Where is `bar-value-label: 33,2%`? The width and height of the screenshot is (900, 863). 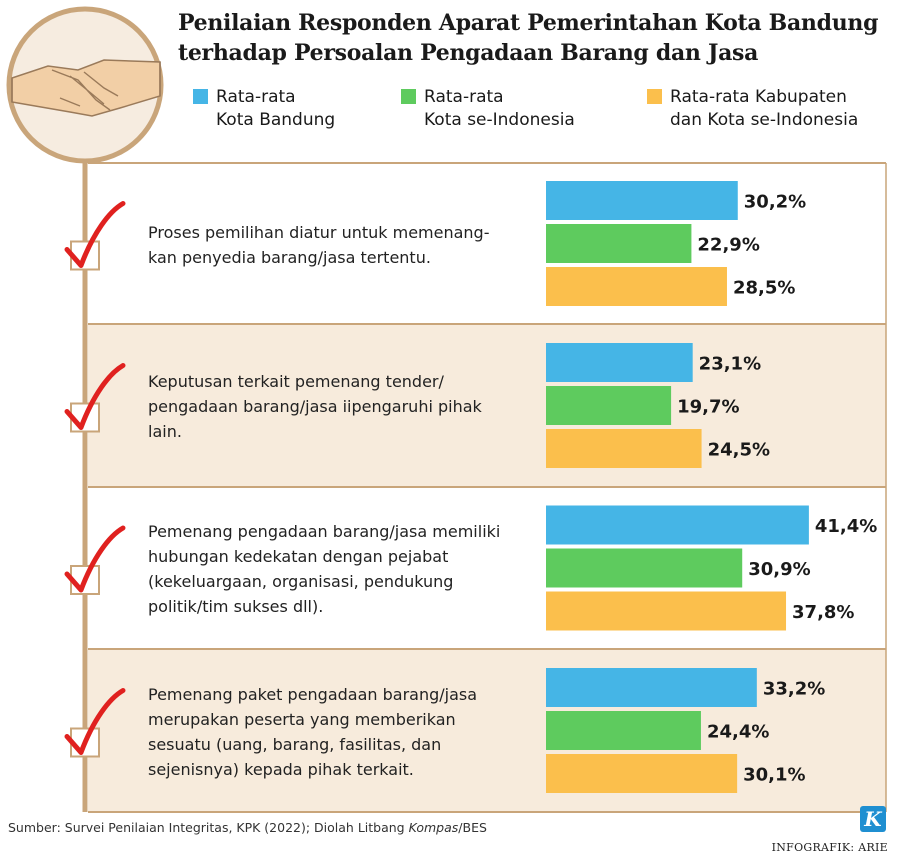
bar-value-label: 33,2% is located at coordinates (794, 689).